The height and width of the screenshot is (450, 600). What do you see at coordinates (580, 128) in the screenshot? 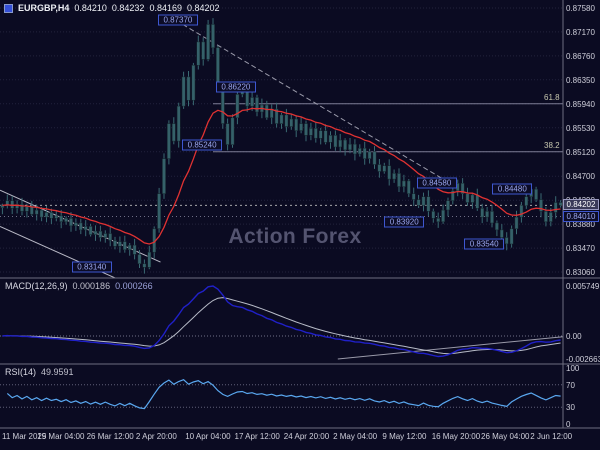
I see `price-axis-label: 0.85530` at bounding box center [580, 128].